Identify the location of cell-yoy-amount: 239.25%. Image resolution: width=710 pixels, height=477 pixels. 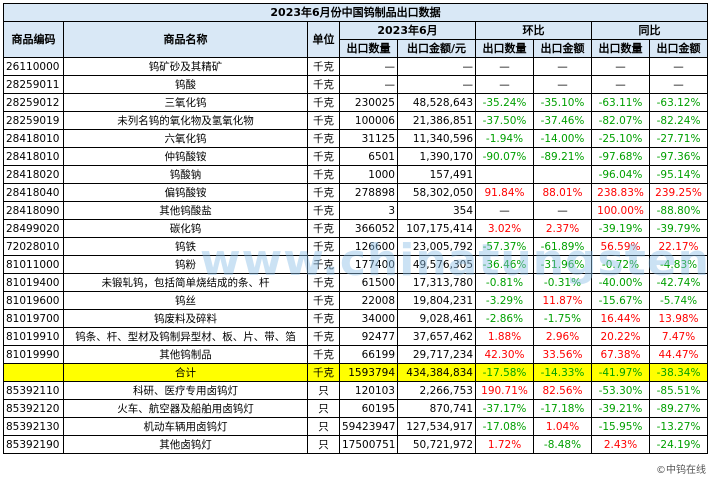
(678, 192).